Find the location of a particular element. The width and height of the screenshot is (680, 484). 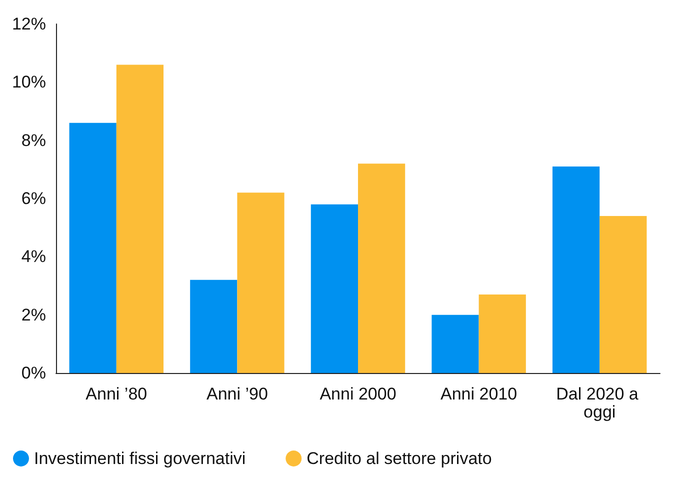

y-tick-label: 4% is located at coordinates (33, 256).